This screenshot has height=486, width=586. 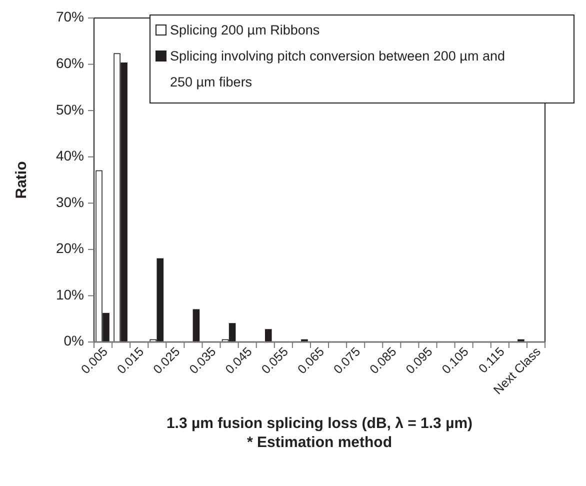 I want to click on y-axis-title: Ratio, so click(x=21, y=180).